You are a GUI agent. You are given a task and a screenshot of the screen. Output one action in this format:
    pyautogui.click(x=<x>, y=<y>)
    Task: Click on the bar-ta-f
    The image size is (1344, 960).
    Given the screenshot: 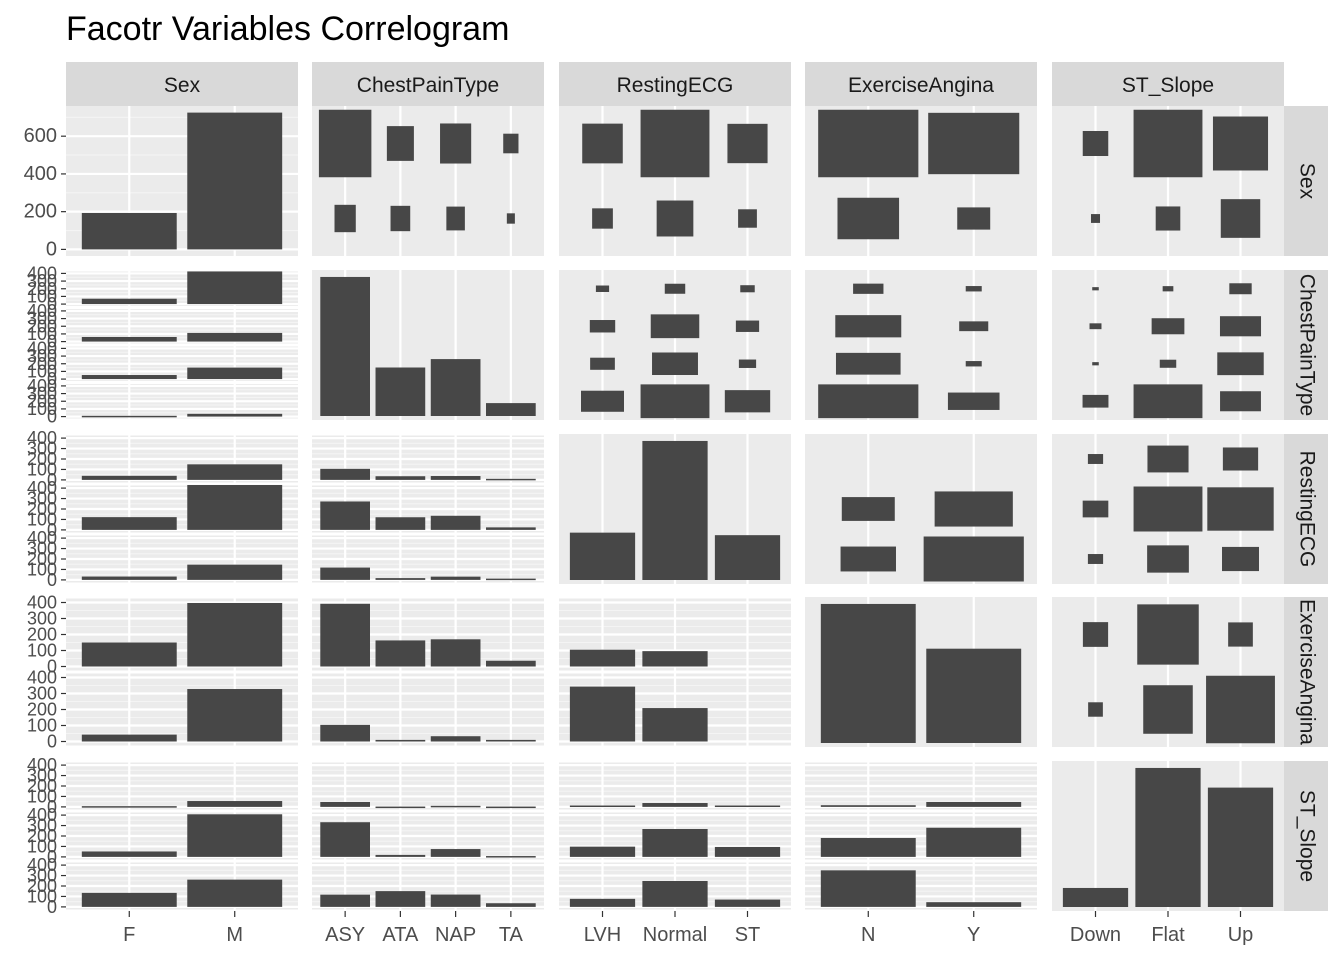 What is the action you would take?
    pyautogui.click(x=129, y=416)
    